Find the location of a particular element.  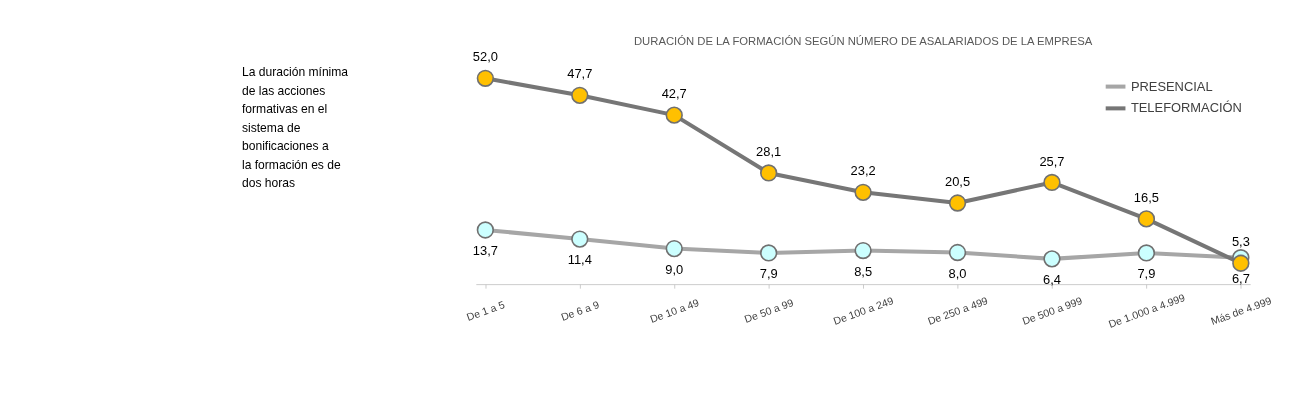

data-label: 25,7 is located at coordinates (1052, 161).